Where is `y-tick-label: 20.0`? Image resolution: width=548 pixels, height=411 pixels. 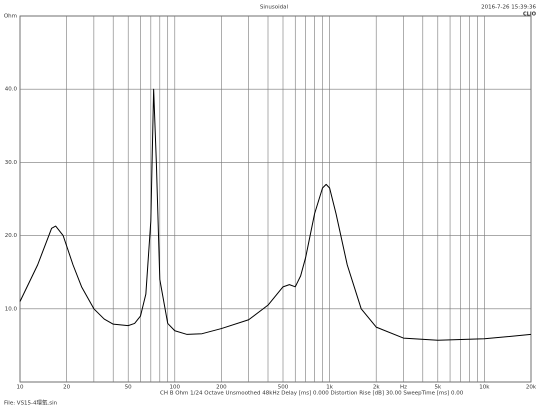 y-tick-label: 20.0 is located at coordinates (11, 236).